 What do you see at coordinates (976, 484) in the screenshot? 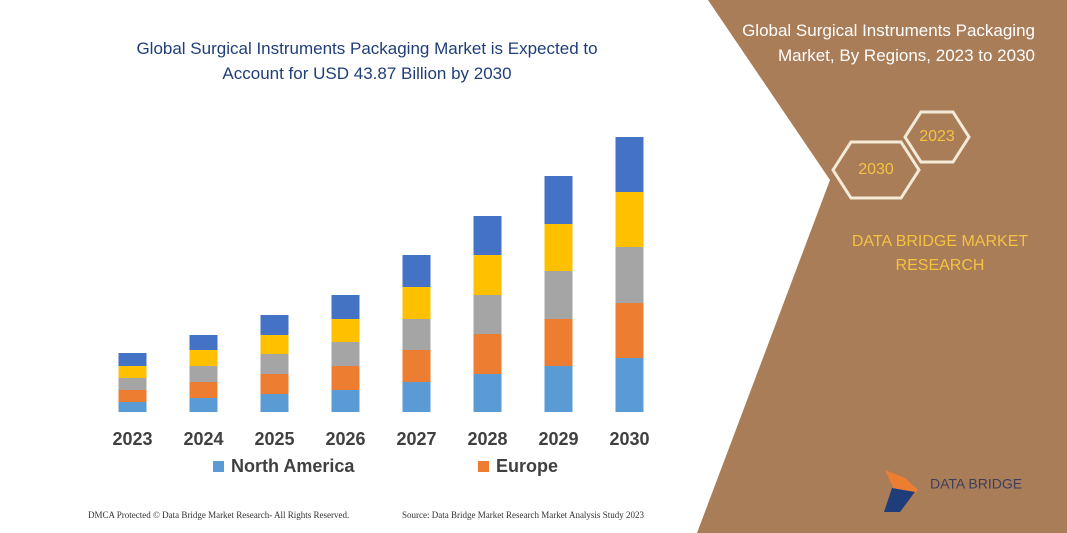
I see `logo-text: DATA BRIDGE` at bounding box center [976, 484].